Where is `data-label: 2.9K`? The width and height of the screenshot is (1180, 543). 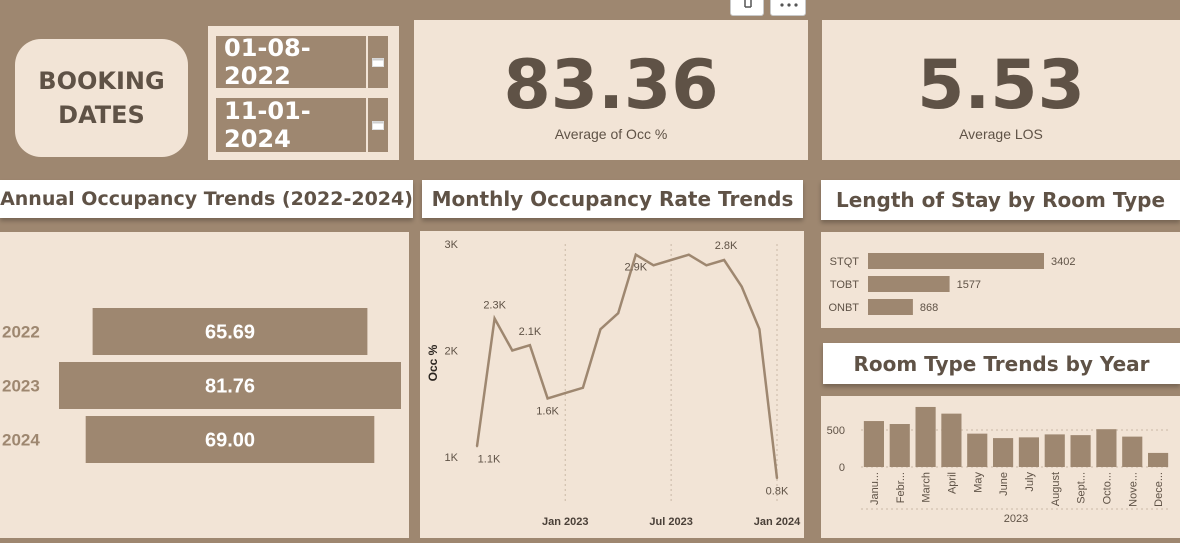
data-label: 2.9K is located at coordinates (636, 268).